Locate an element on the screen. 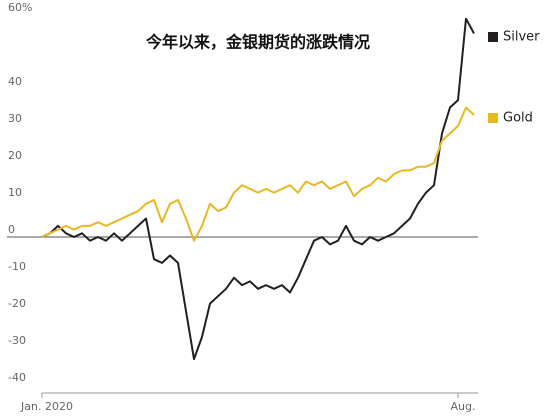 The width and height of the screenshot is (550, 418). y-tick-label: 30 is located at coordinates (15, 118).